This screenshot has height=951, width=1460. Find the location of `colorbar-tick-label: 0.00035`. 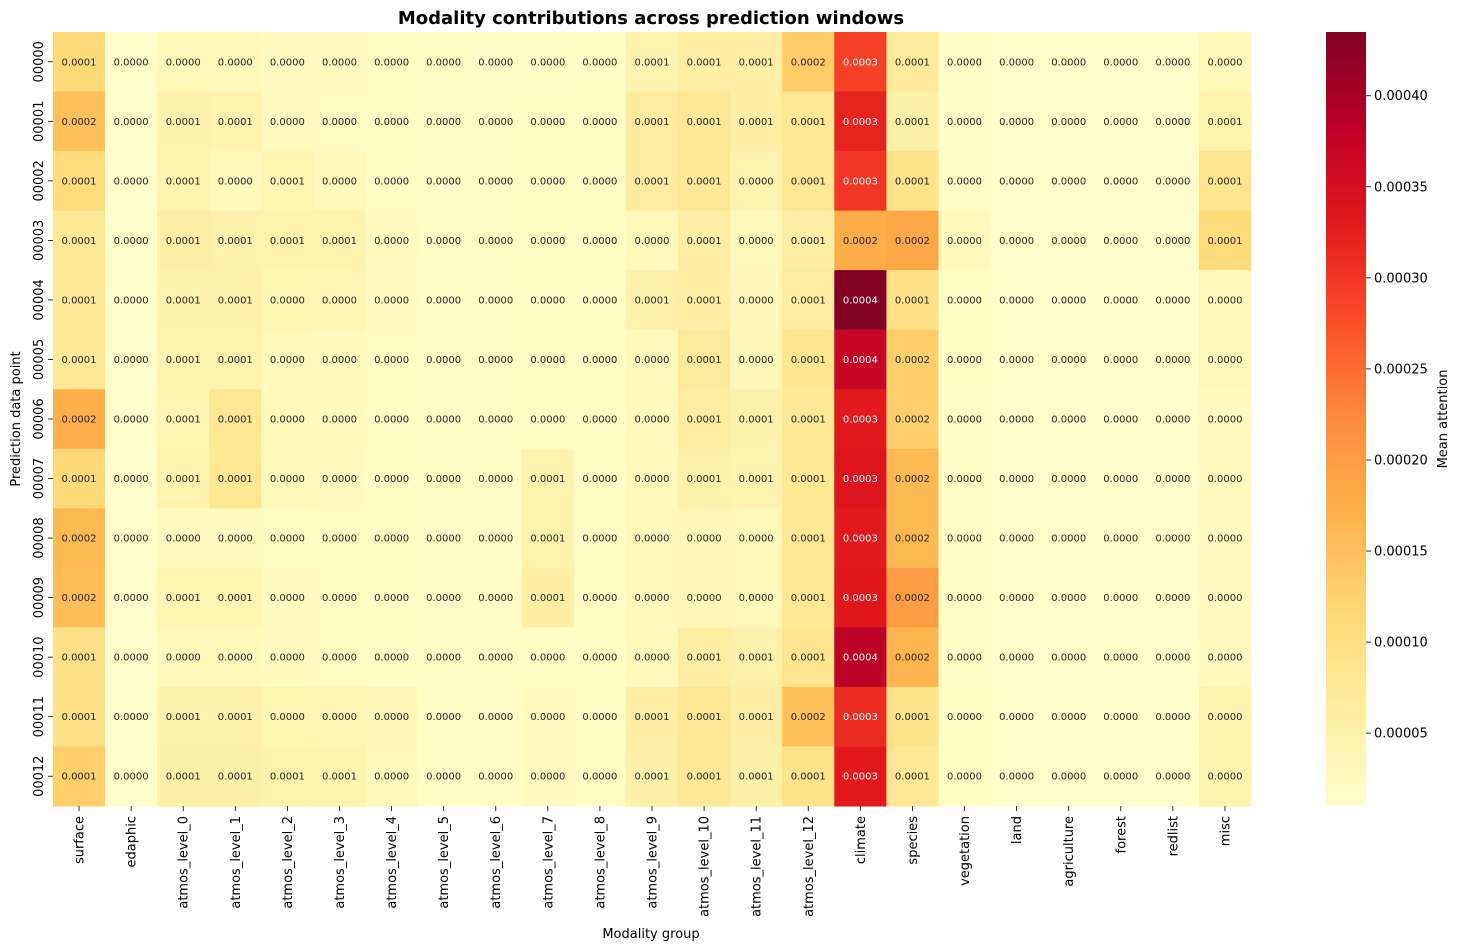

colorbar-tick-label: 0.00035 is located at coordinates (1401, 187).